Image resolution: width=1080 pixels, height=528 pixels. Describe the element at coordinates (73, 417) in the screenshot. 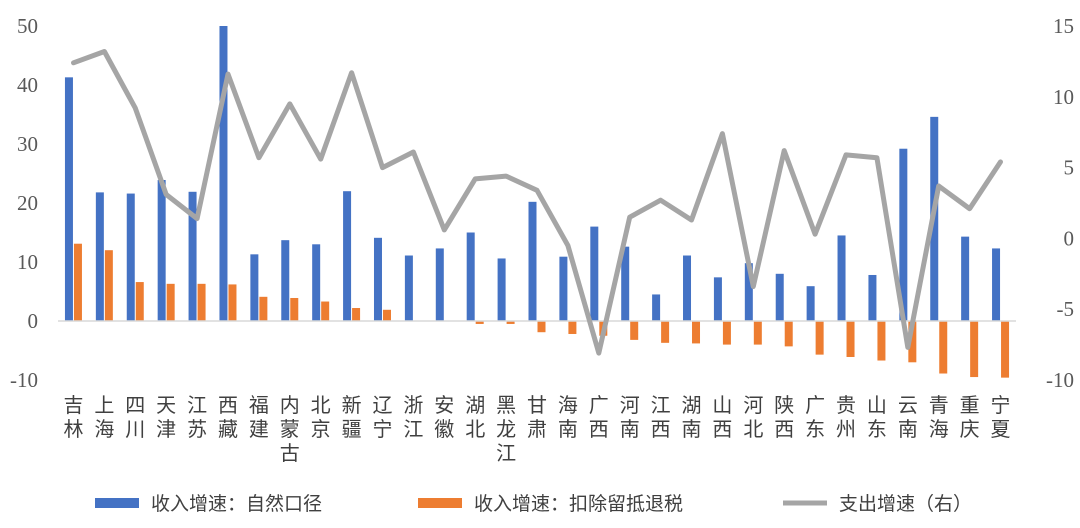

I see `x-tick-label: 吉林` at that location.